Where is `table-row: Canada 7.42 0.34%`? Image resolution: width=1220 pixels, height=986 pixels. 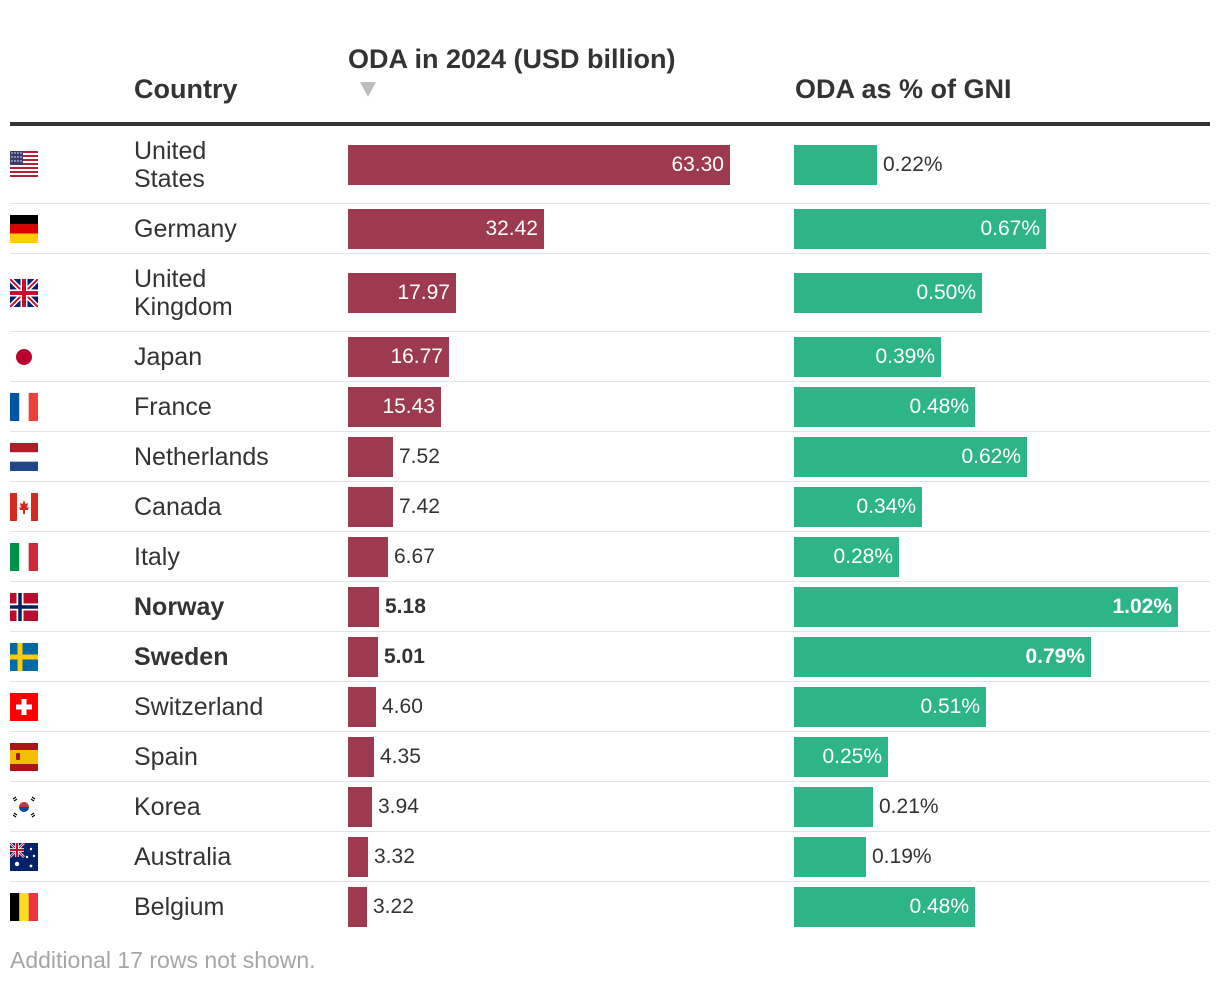
table-row: Canada 7.42 0.34% is located at coordinates (610, 507).